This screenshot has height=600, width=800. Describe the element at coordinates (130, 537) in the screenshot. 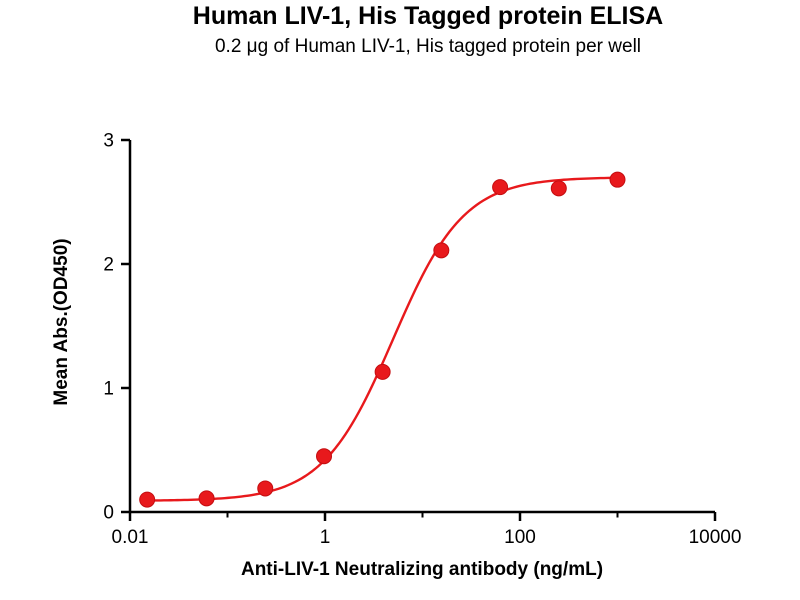

I see `x-tick-label: 0.01` at that location.